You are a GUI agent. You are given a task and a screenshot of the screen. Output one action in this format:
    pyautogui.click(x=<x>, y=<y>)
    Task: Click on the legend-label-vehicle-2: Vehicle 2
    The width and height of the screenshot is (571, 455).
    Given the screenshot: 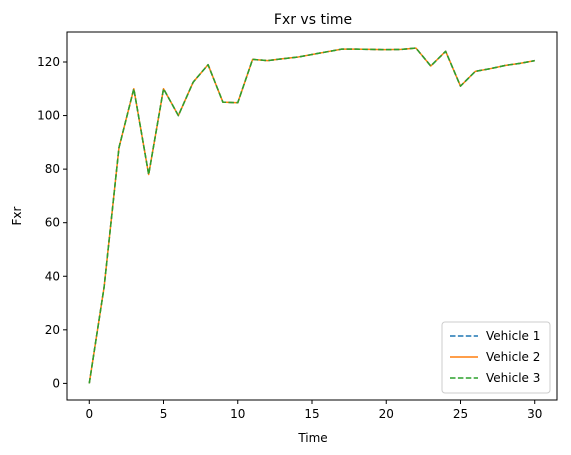 What is the action you would take?
    pyautogui.click(x=513, y=357)
    